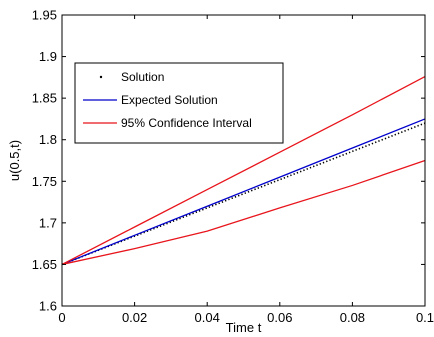 The image size is (434, 337). Describe the element at coordinates (44, 181) in the screenshot. I see `y-tick-label: 1.75` at that location.